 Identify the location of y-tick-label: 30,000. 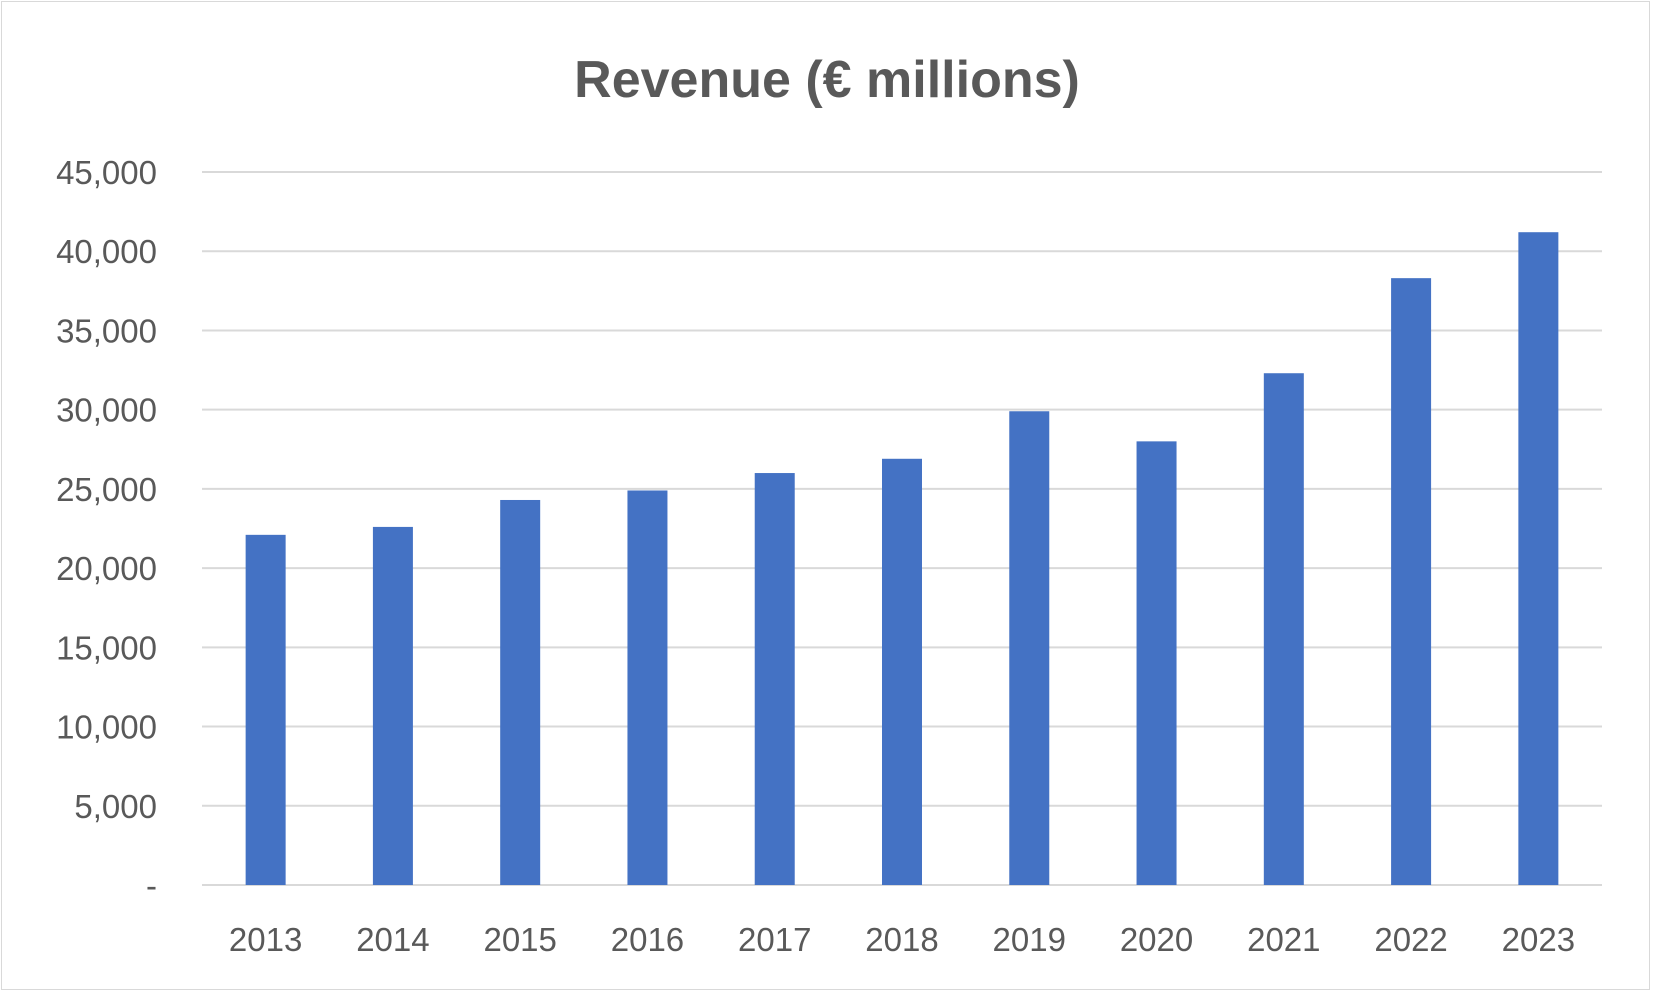
(106, 410).